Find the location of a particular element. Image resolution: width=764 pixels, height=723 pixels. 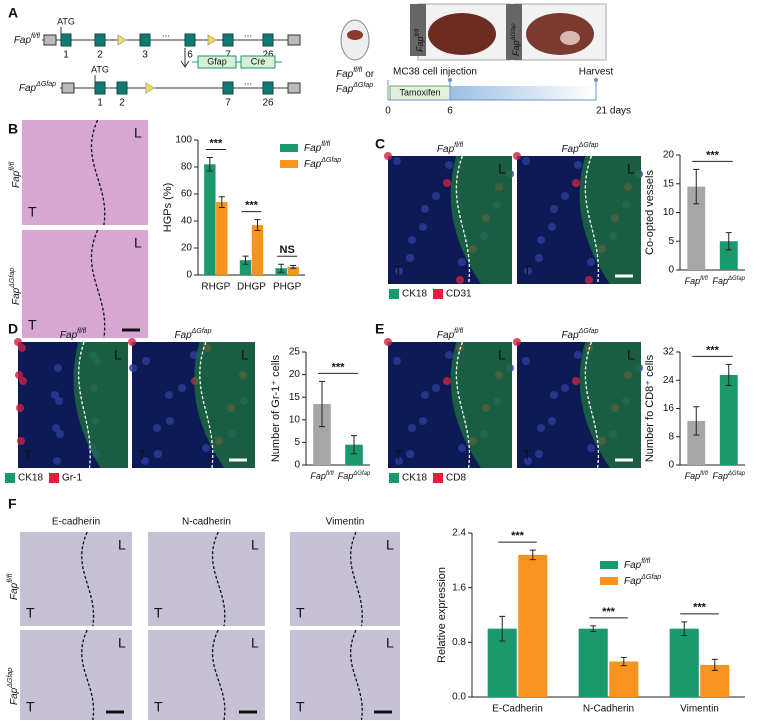

tamoxifen-label: Tamoxifen is located at coordinates (419, 92).